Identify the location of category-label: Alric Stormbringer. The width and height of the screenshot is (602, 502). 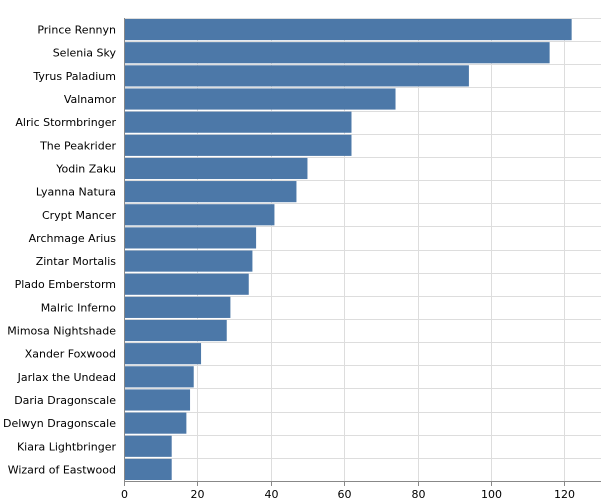
(65, 122).